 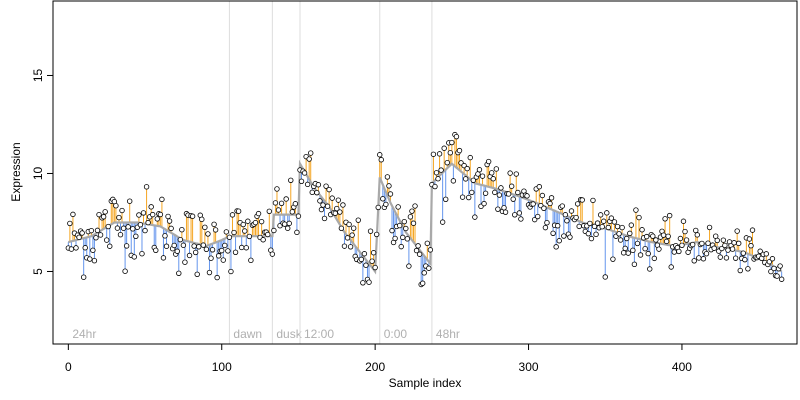 What do you see at coordinates (247, 334) in the screenshot?
I see `phase-label-1: dawn` at bounding box center [247, 334].